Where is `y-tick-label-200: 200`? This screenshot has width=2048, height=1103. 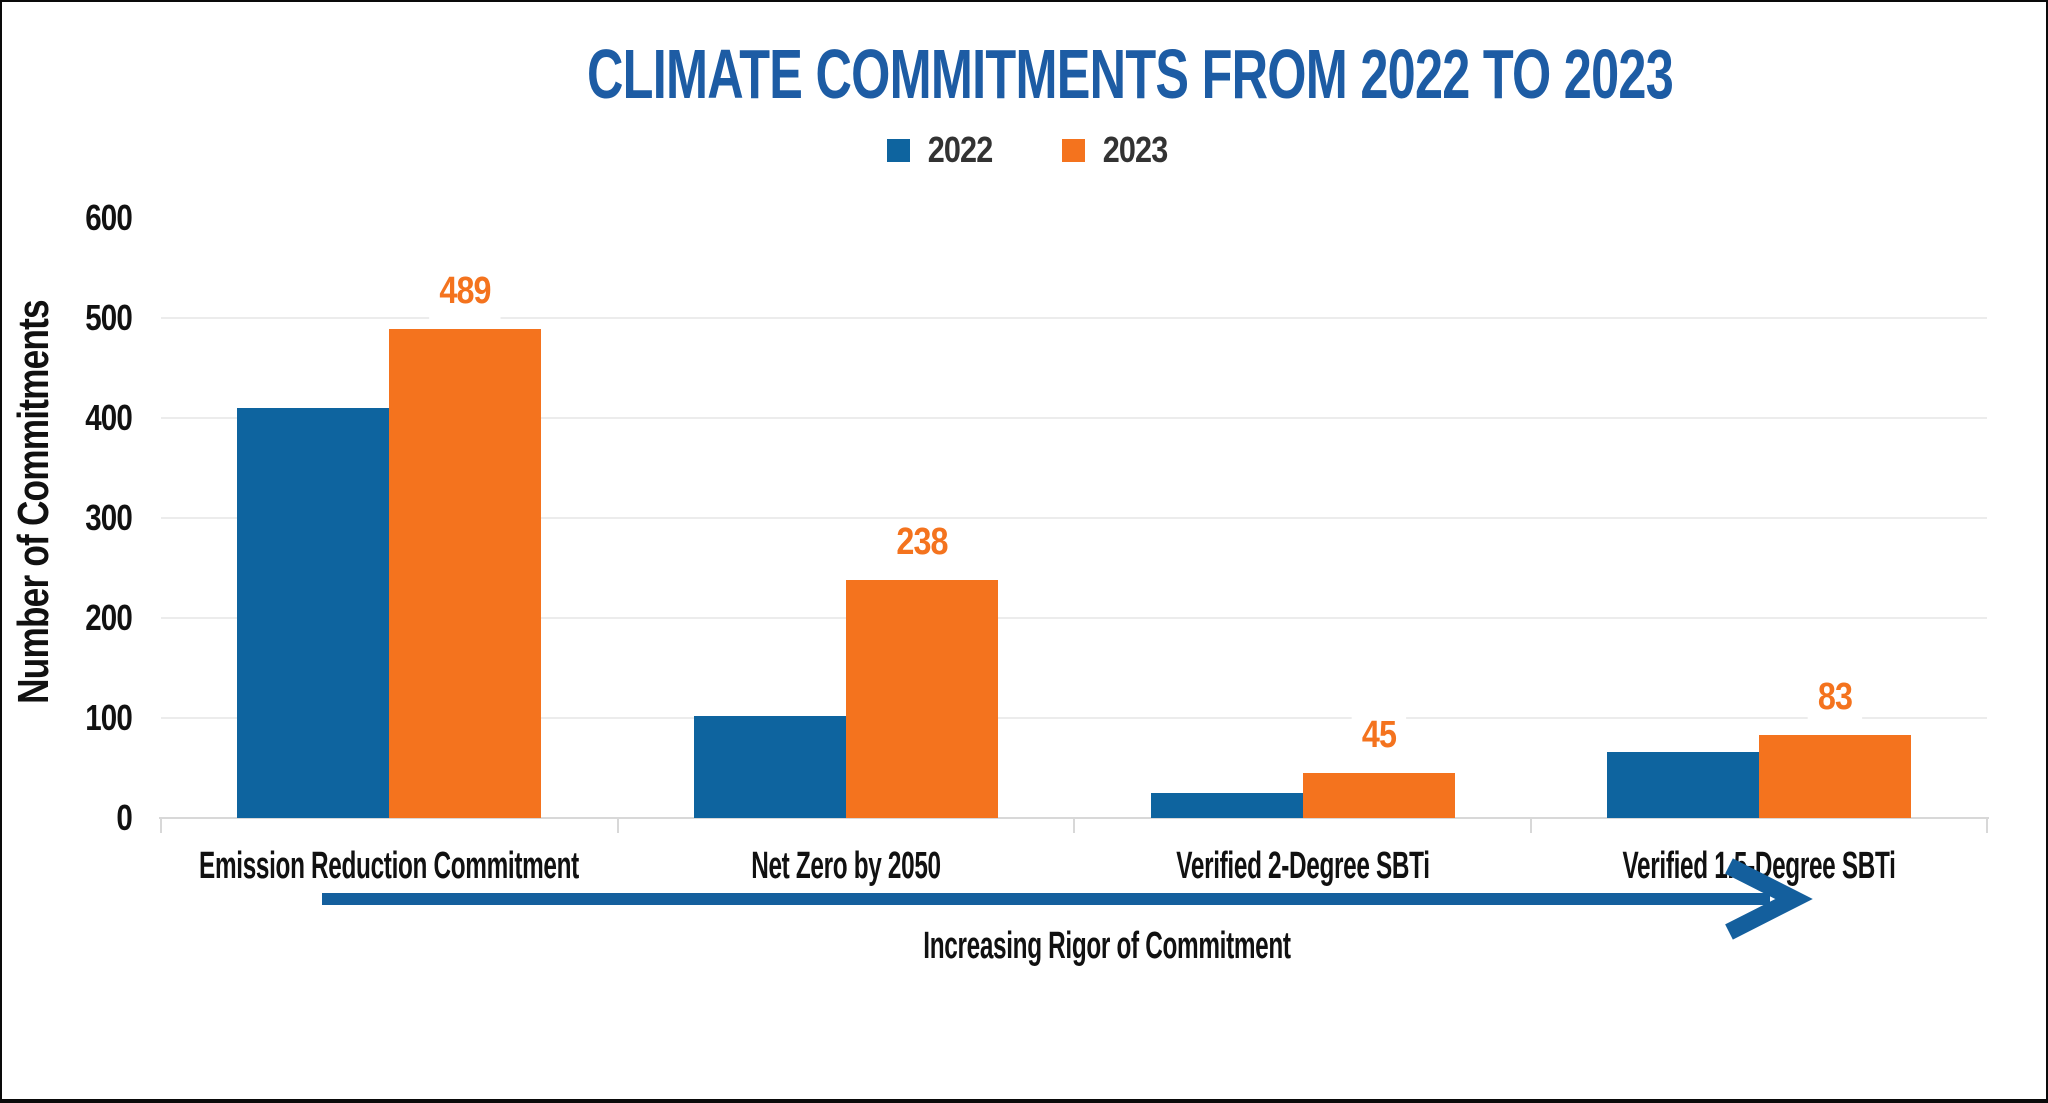
y-tick-label-200: 200 is located at coordinates (109, 617).